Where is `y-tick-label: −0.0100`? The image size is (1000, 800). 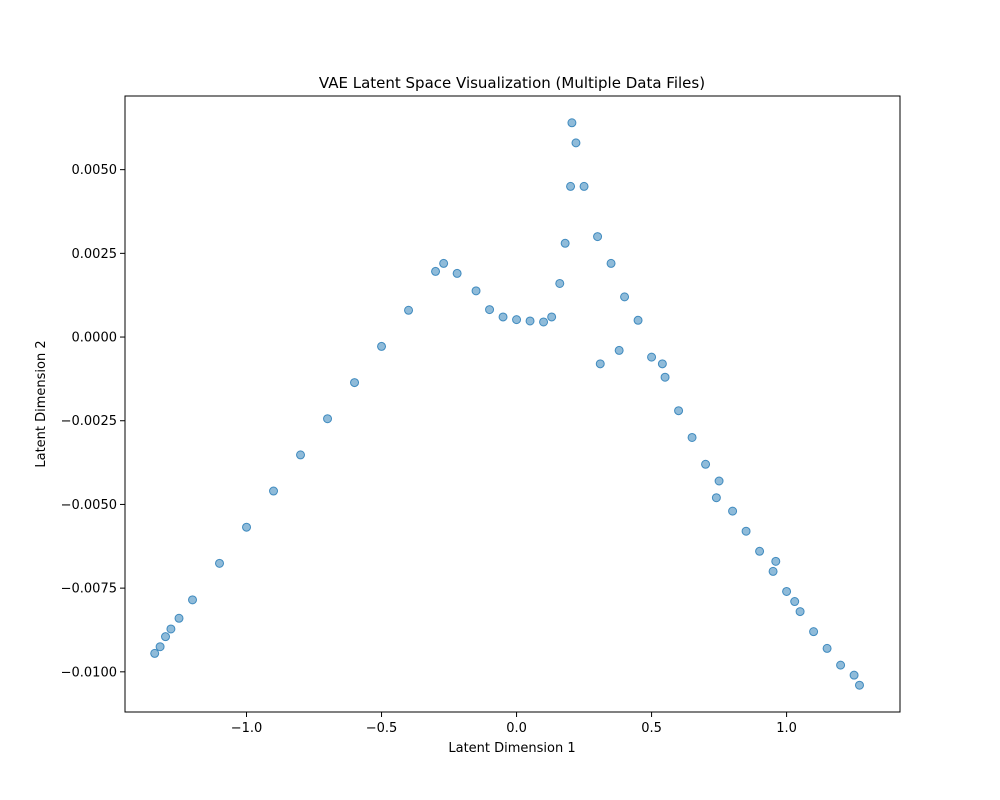
y-tick-label: −0.0100 is located at coordinates (89, 672).